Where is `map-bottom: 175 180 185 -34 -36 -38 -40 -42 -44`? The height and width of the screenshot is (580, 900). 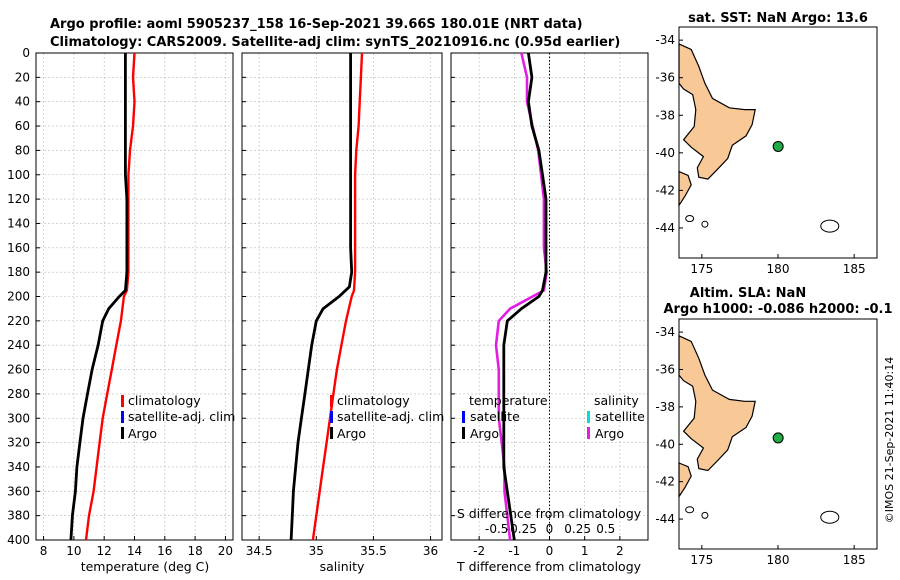 map-bottom: 175 180 185 -34 -36 -38 -40 -42 -44 is located at coordinates (766, 442).